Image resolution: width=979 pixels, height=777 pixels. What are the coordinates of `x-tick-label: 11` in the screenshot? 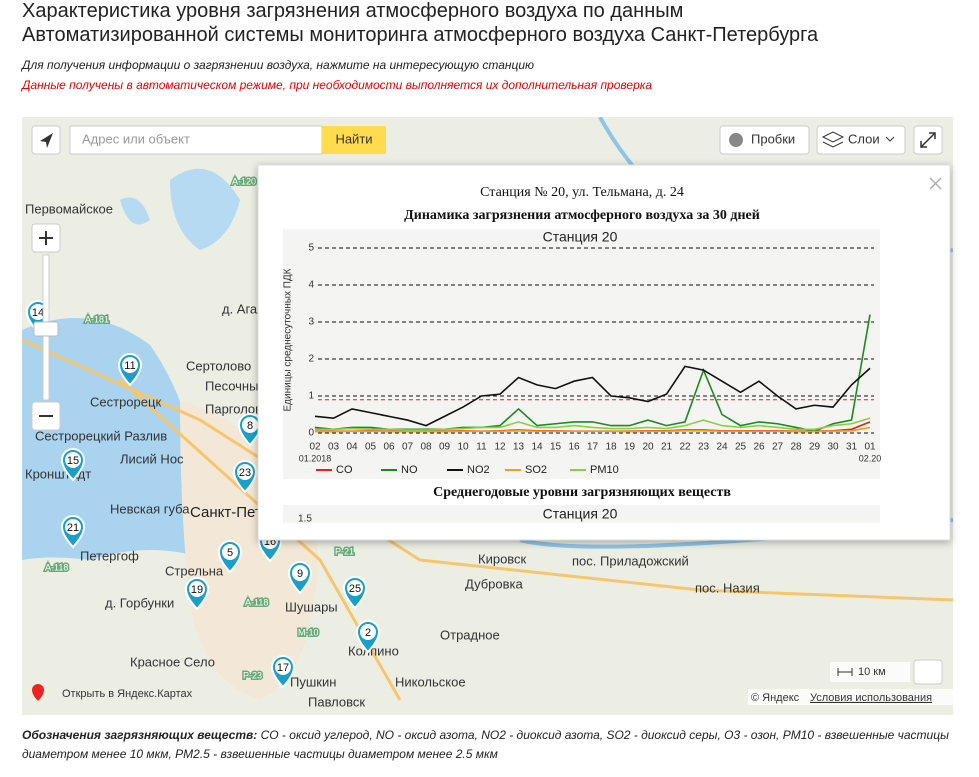 It's located at (481, 447).